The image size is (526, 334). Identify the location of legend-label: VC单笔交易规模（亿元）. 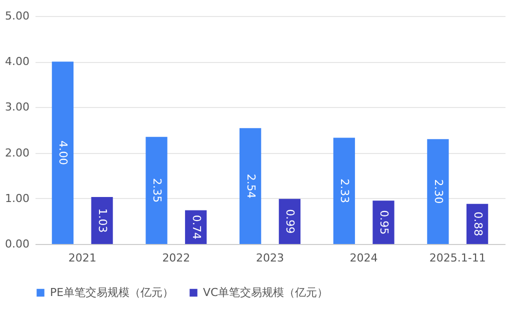
(265, 292).